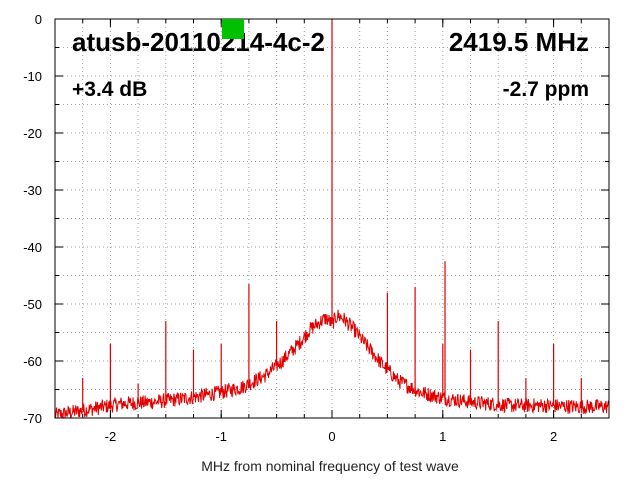 Image resolution: width=640 pixels, height=480 pixels. I want to click on x-tick-label: -1, so click(221, 436).